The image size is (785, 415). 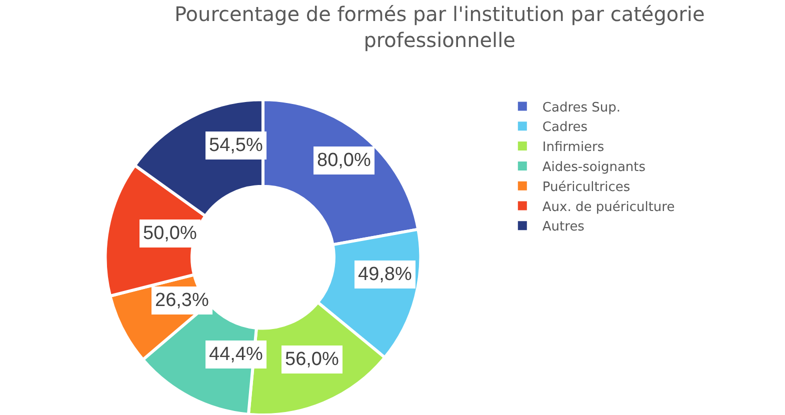 What do you see at coordinates (236, 354) in the screenshot?
I see `data-label: 44,4%` at bounding box center [236, 354].